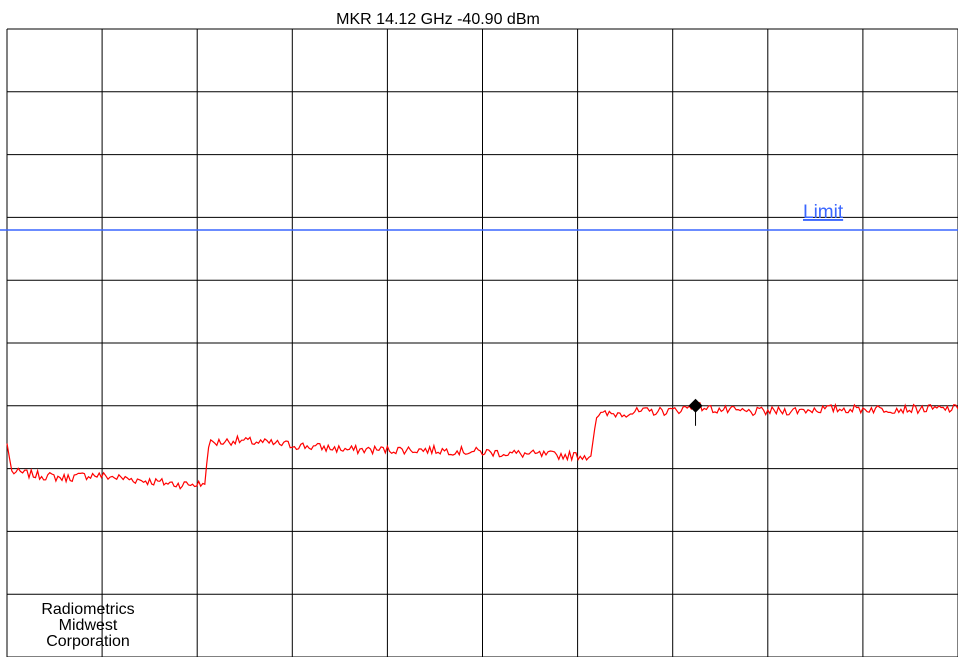 This screenshot has height=657, width=958. I want to click on marker-readout: MKR 14.12 GHz -40.90 dBm, so click(438, 19).